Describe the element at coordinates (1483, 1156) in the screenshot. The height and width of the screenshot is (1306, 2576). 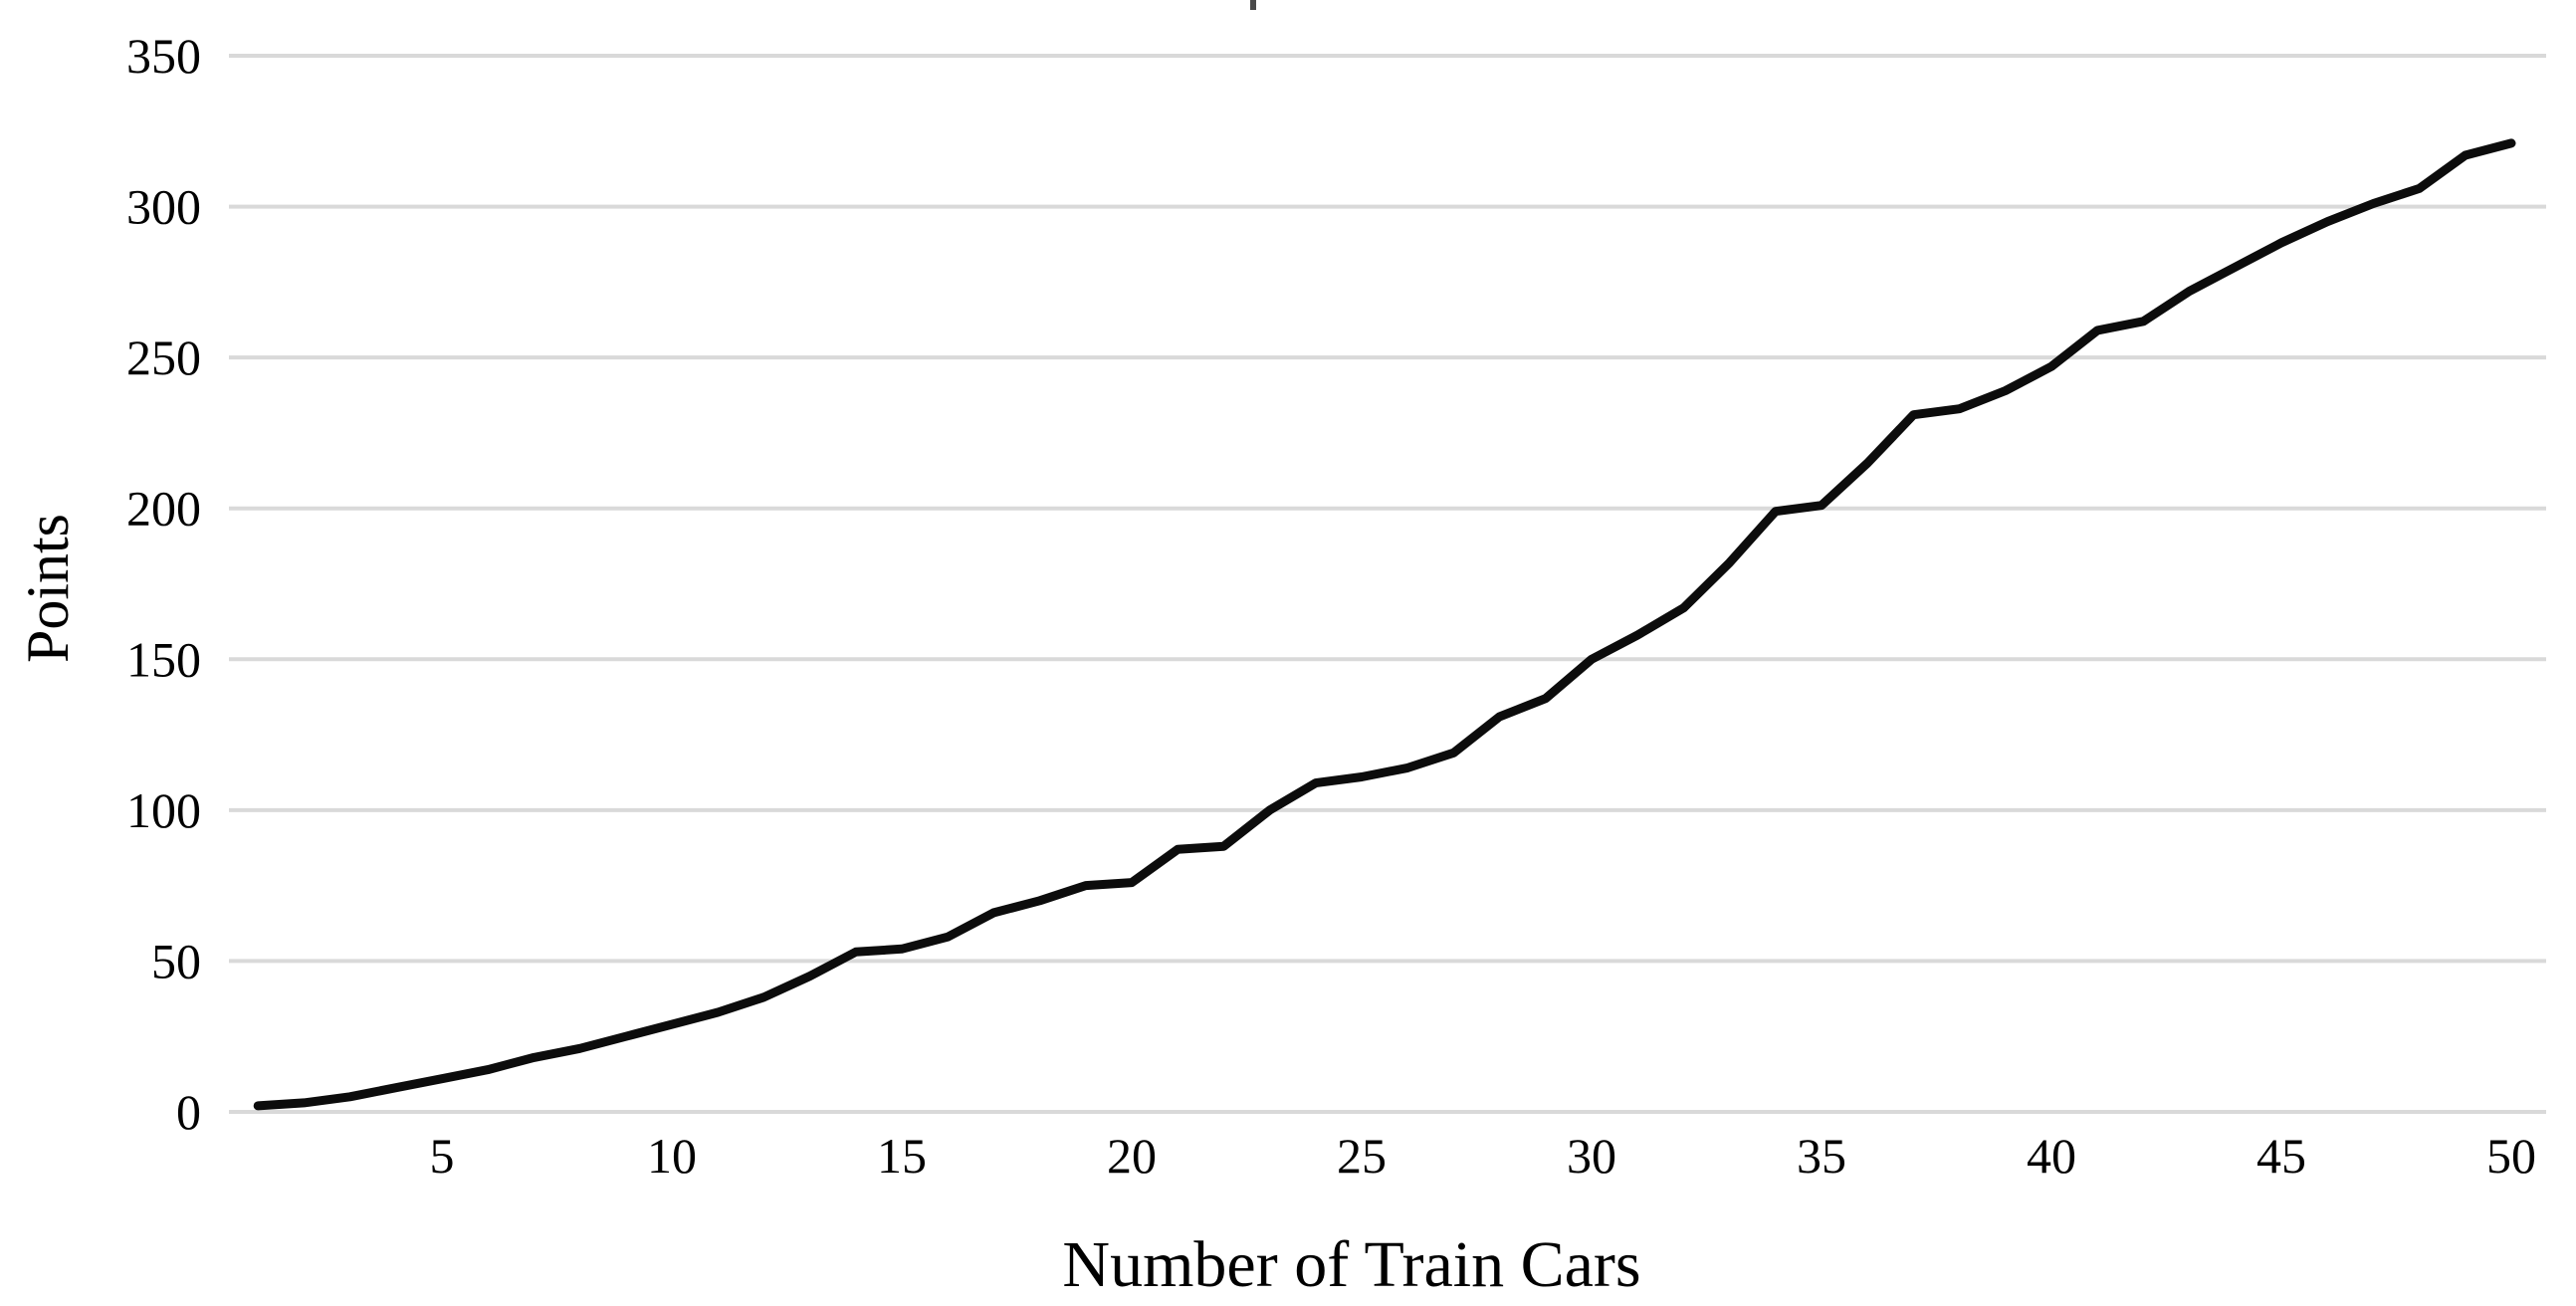
I see `x-axis-tick-labels: 5 10 15 20 25 30 35 40 45 50` at that location.